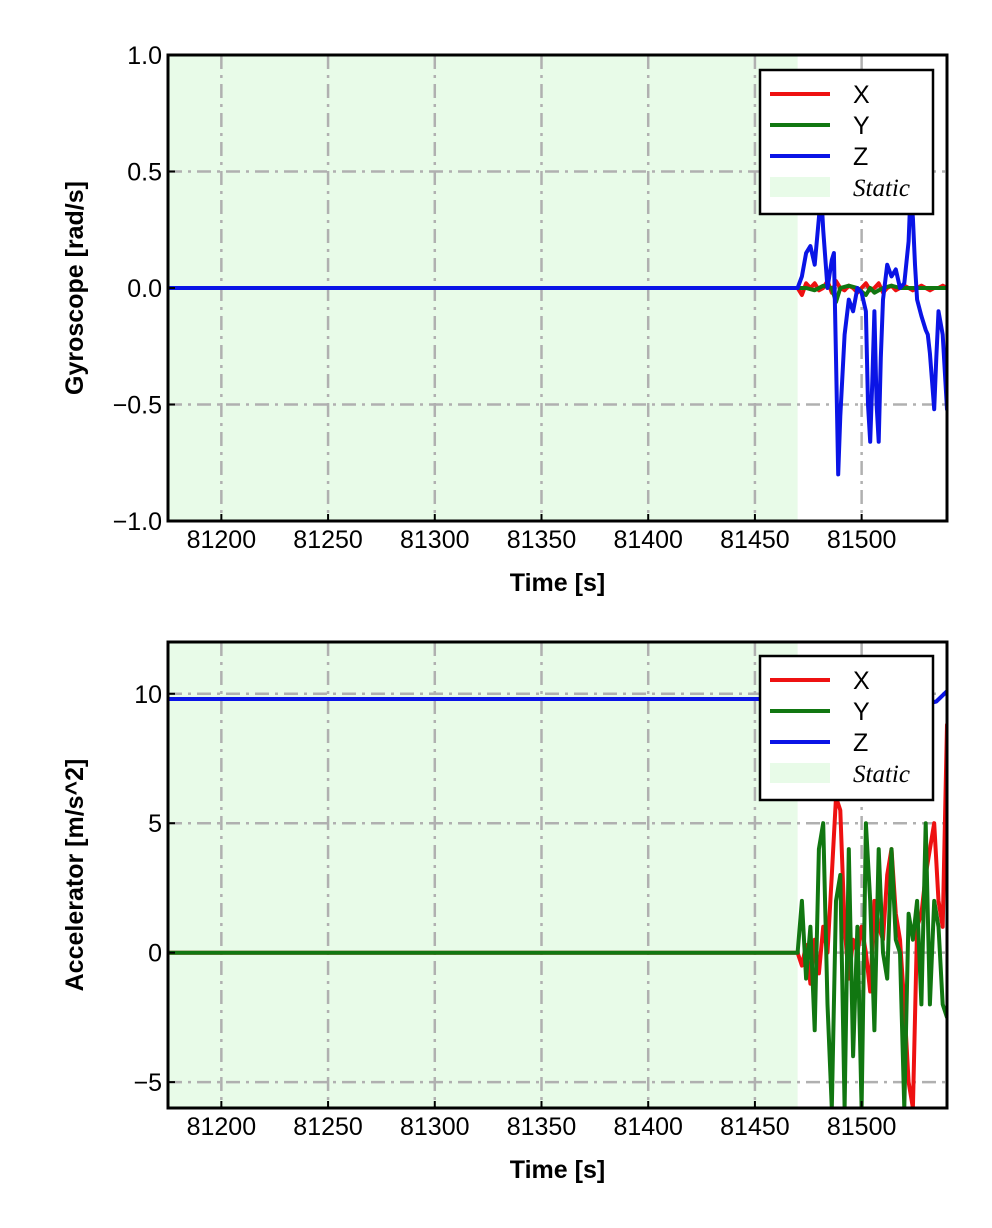 The image size is (992, 1228). Describe the element at coordinates (75, 288) in the screenshot. I see `y-axis-label: Gyroscope [rad/s]` at that location.